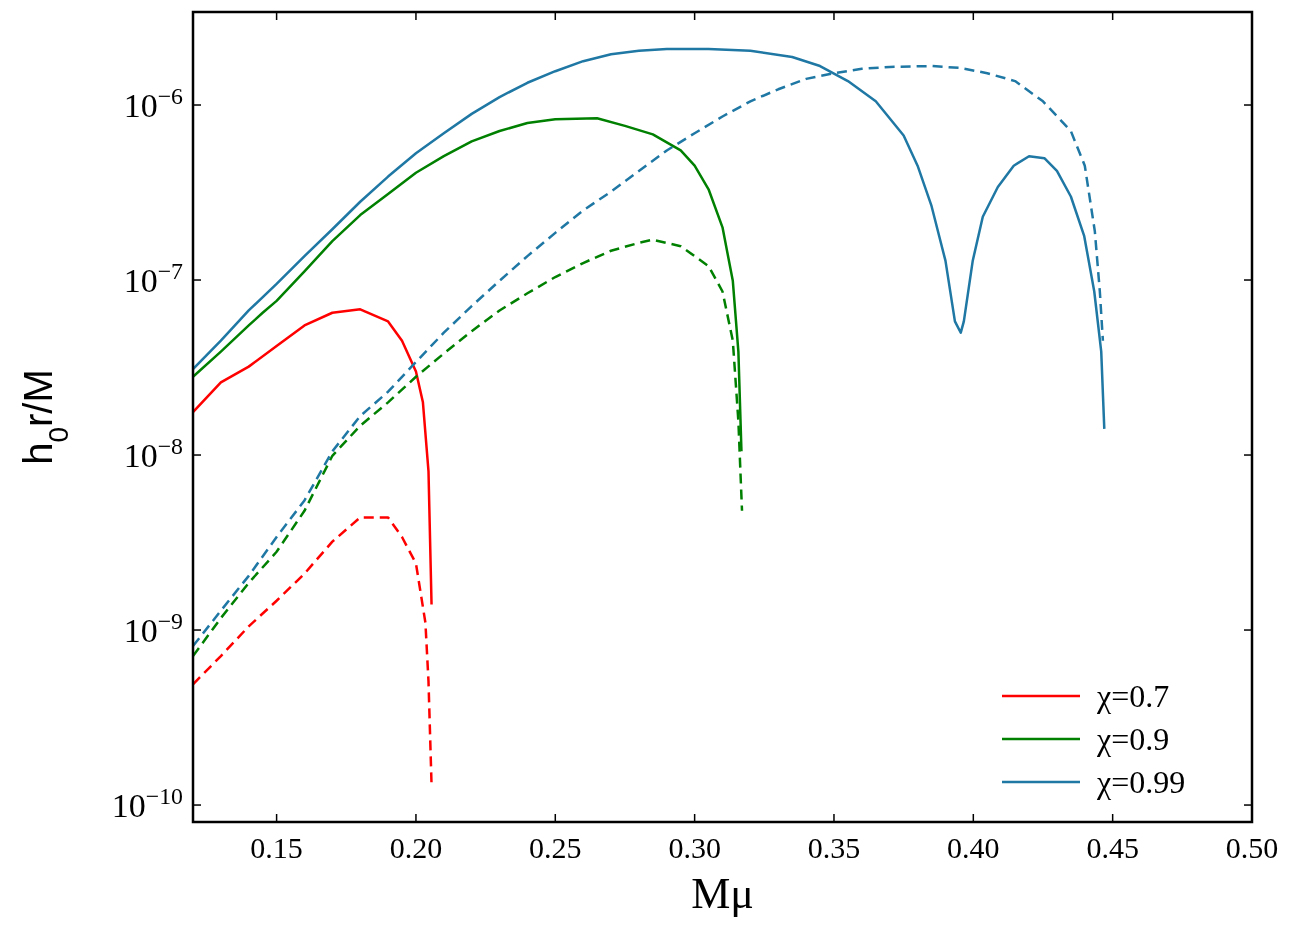 This screenshot has height=928, width=1295. Describe the element at coordinates (1141, 782) in the screenshot. I see `legend-label: χ=0.99` at that location.